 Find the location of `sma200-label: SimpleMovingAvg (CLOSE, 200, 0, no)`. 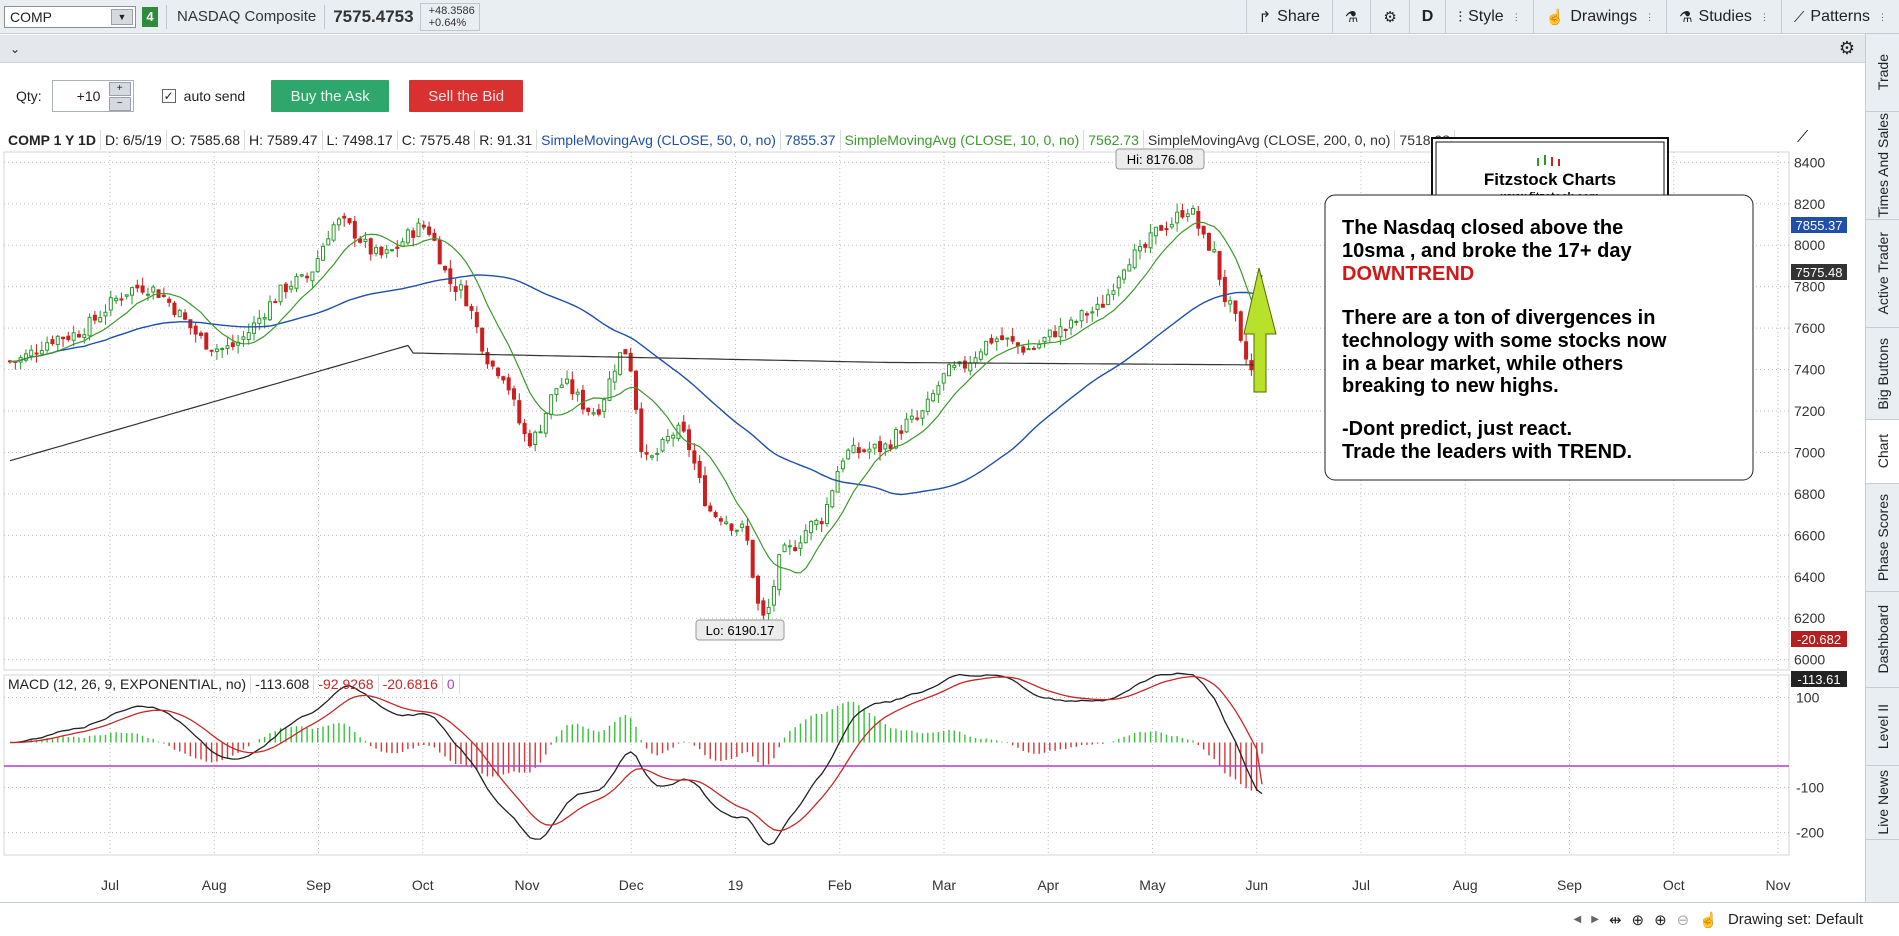

sma200-label: SimpleMovingAvg (CLOSE, 200, 0, no) is located at coordinates (1270, 140).